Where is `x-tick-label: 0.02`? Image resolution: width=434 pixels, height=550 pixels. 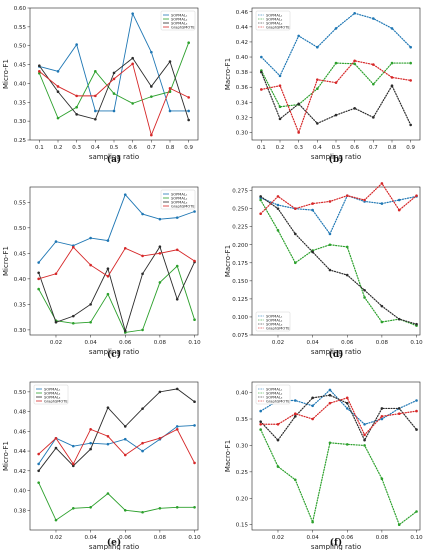
x-tick-label: 0.02 is located at coordinates (56, 538).